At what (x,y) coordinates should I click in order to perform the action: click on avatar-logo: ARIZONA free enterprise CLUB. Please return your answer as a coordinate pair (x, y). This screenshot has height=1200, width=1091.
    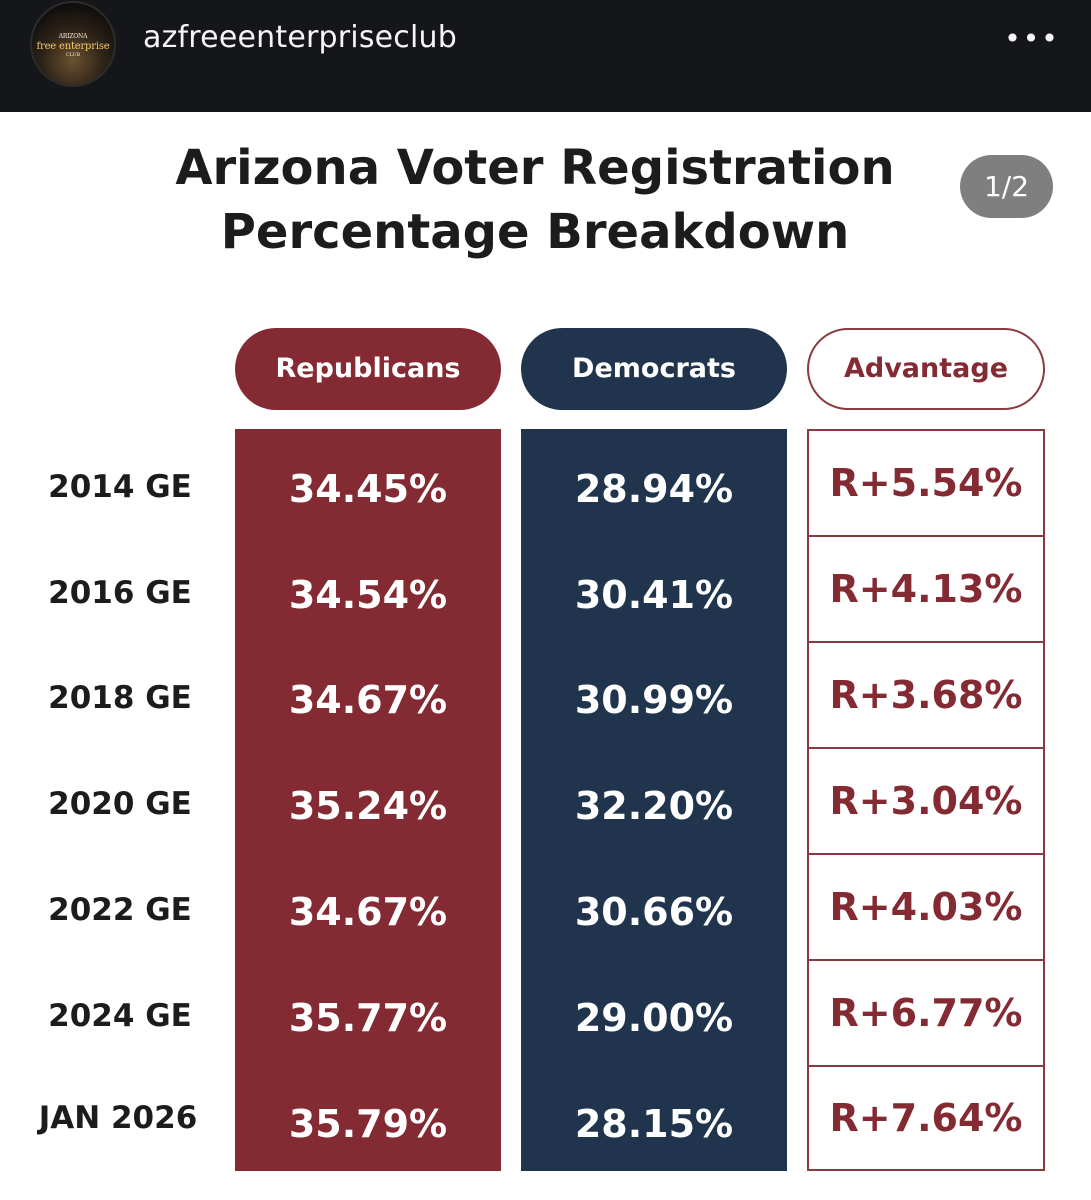
    Looking at the image, I should click on (73, 45).